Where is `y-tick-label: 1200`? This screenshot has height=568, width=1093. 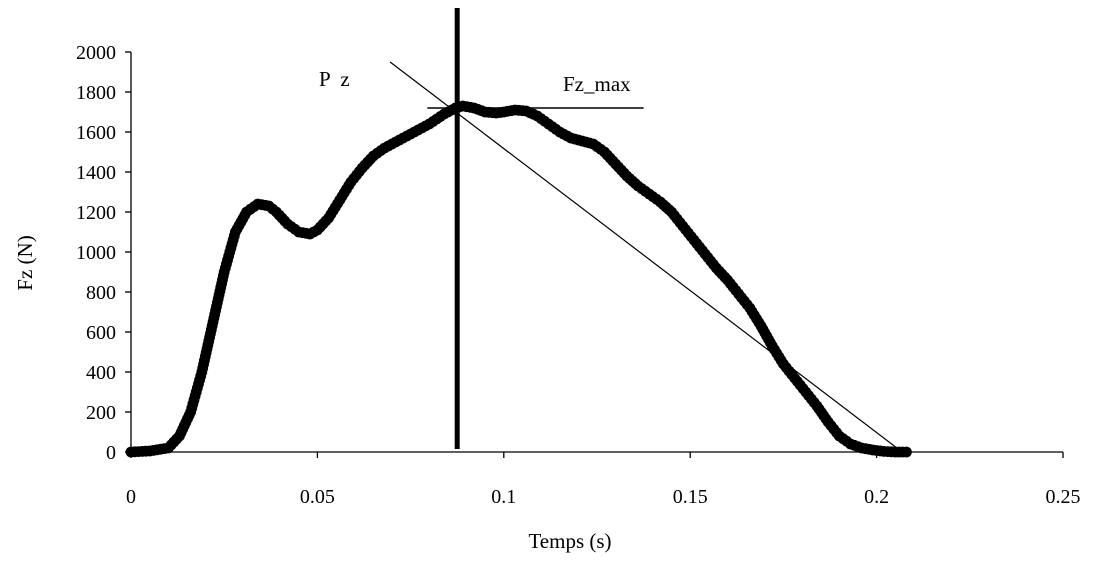 y-tick-label: 1200 is located at coordinates (96, 213).